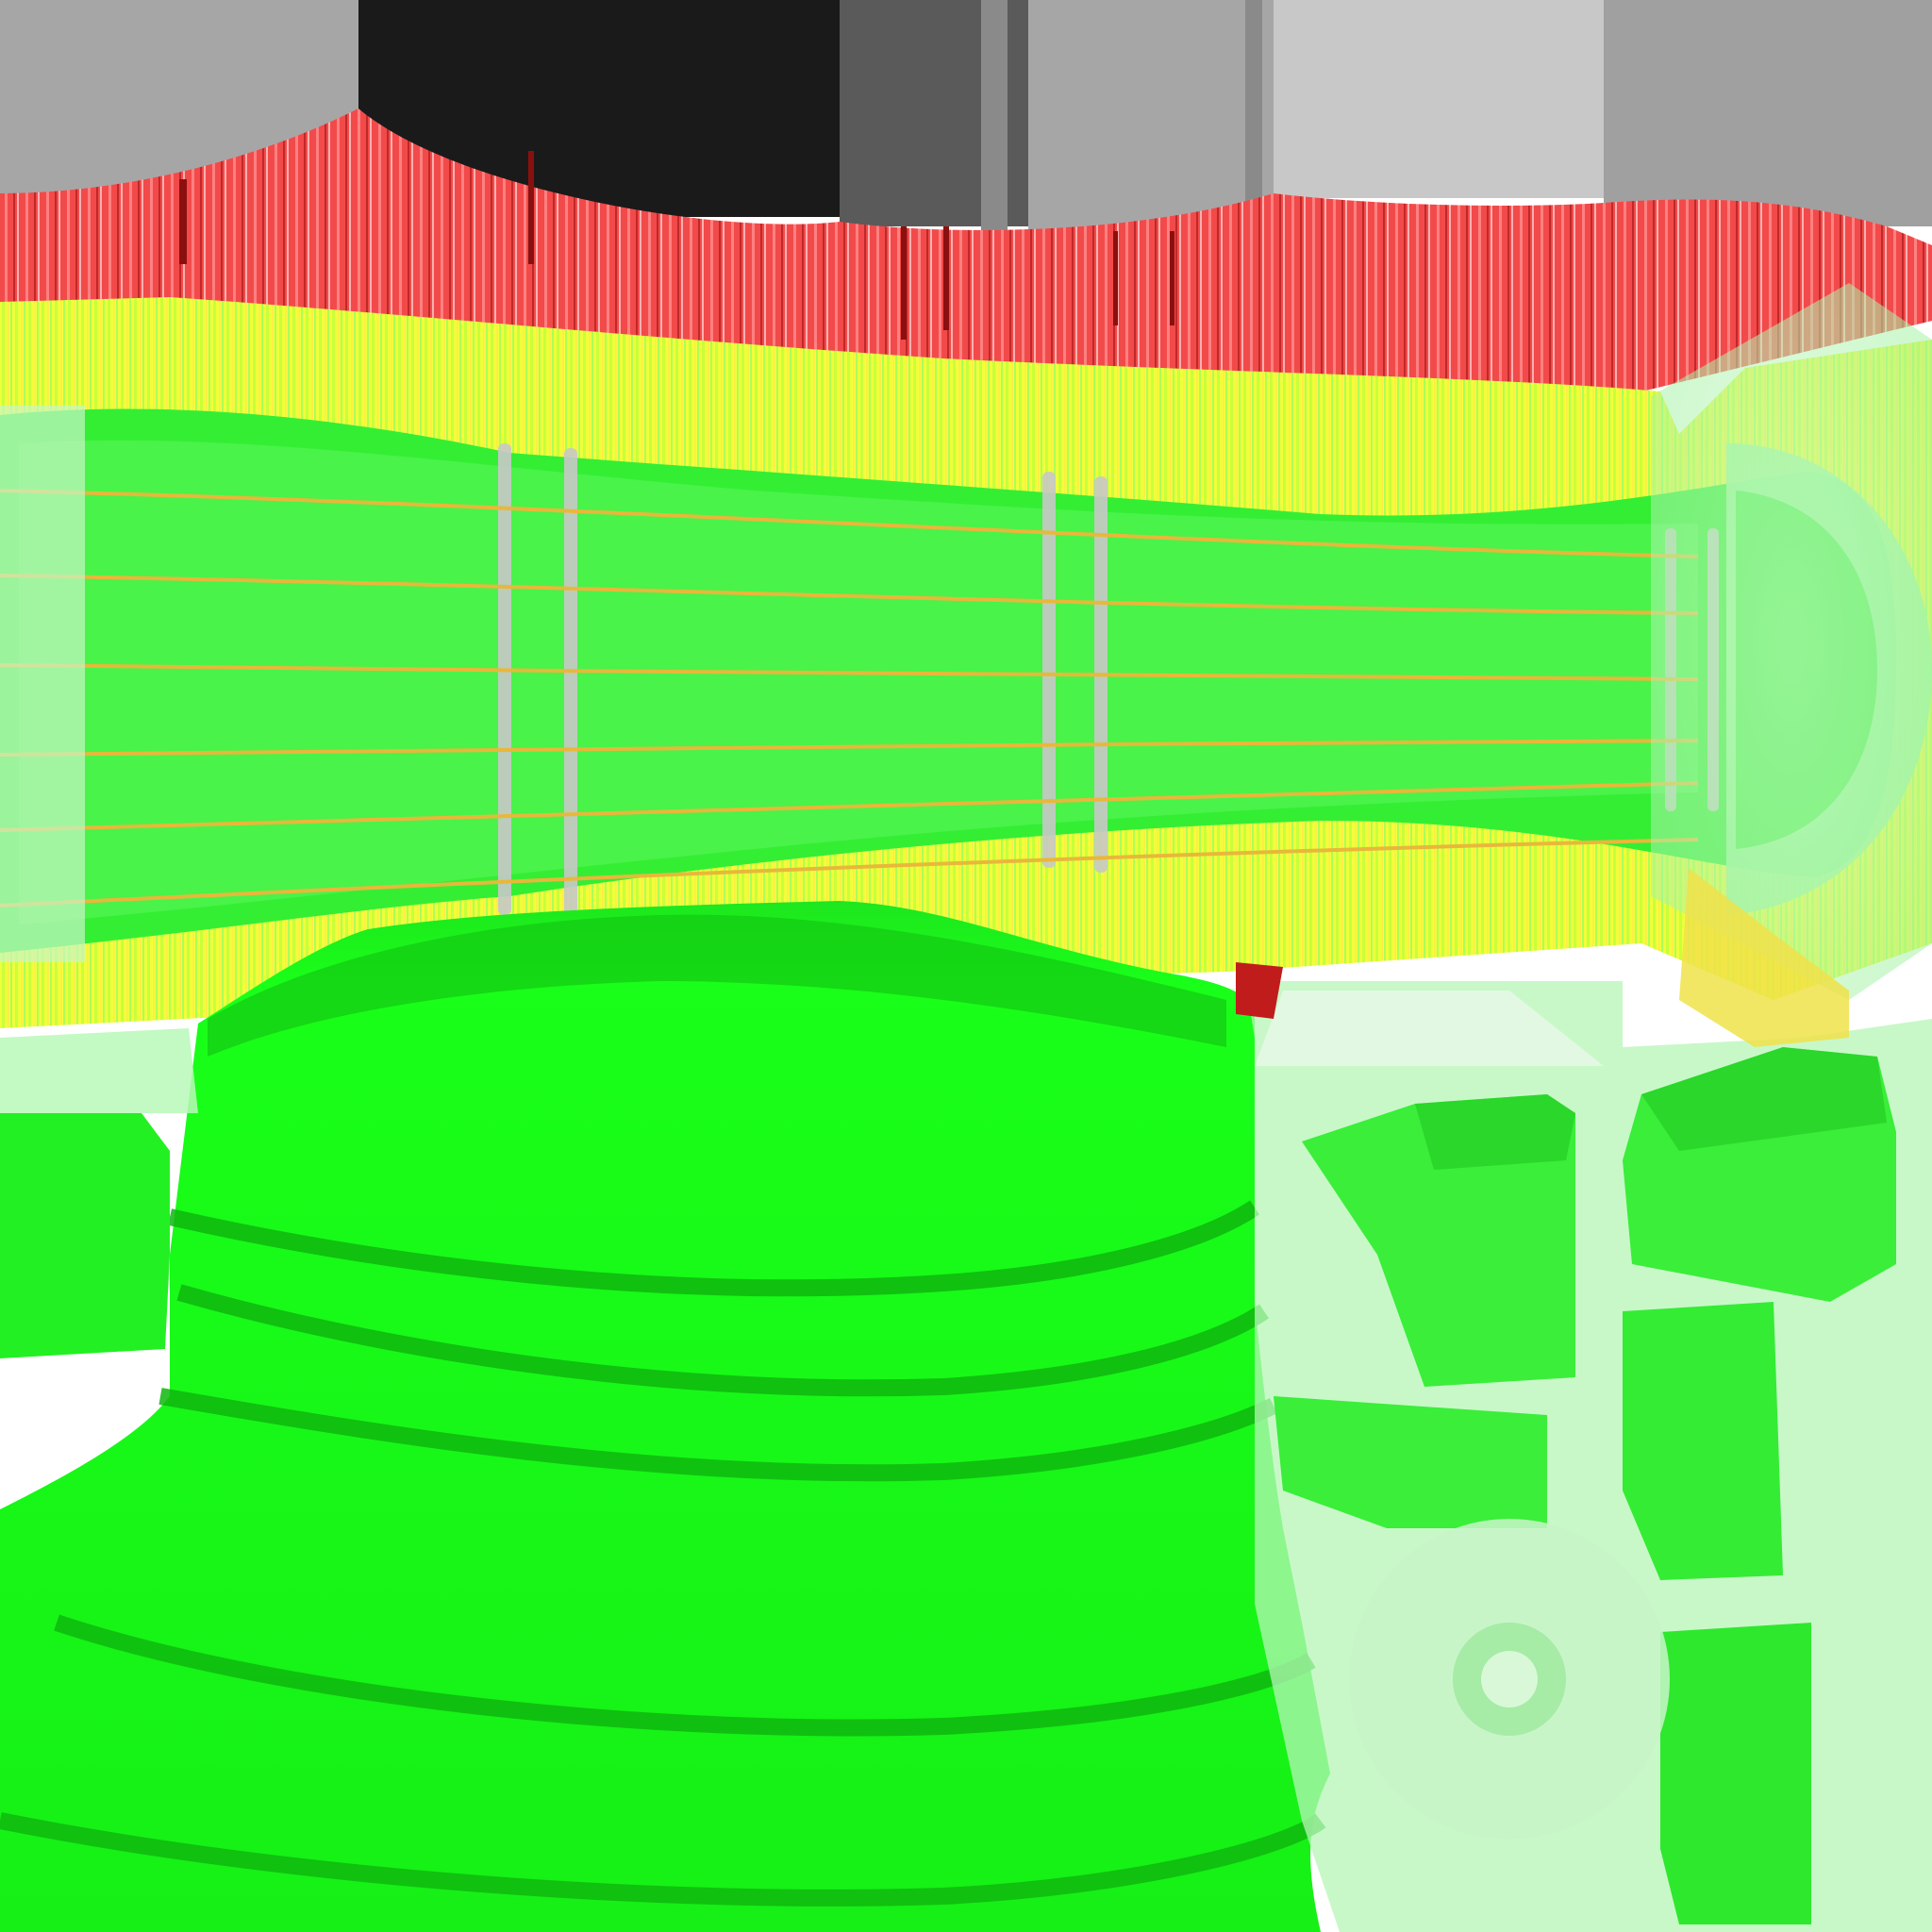 Image resolution: width=1932 pixels, height=1932 pixels. What do you see at coordinates (966, 118) in the screenshot?
I see `top-gray-strip` at bounding box center [966, 118].